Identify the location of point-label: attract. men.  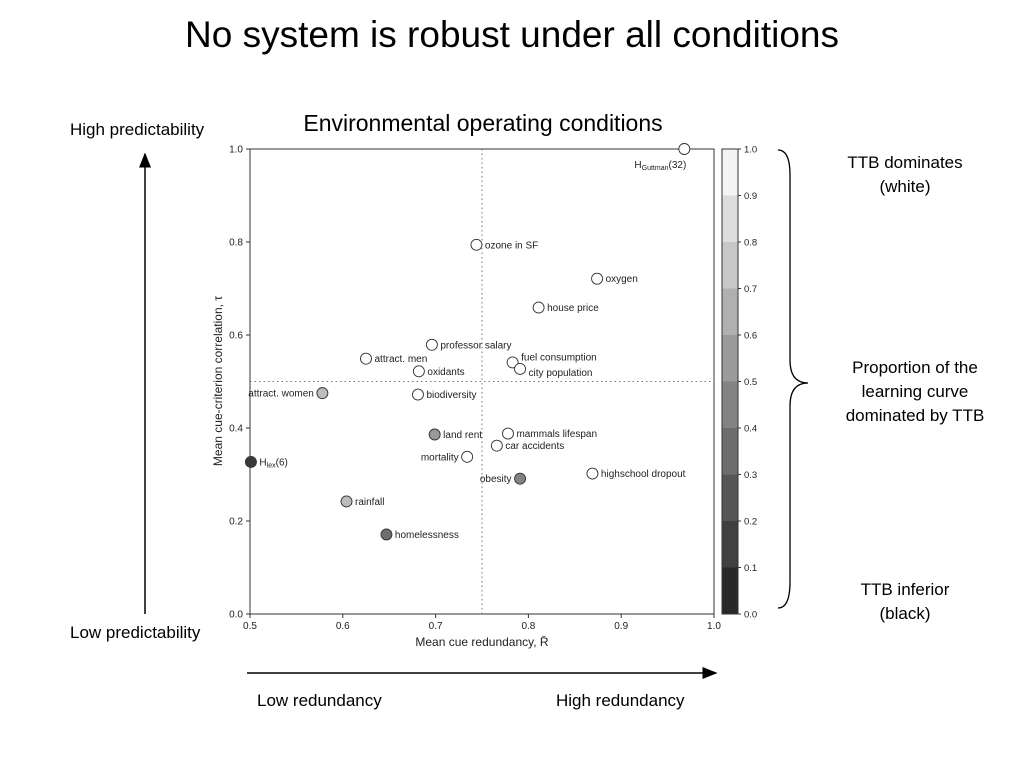
(401, 359).